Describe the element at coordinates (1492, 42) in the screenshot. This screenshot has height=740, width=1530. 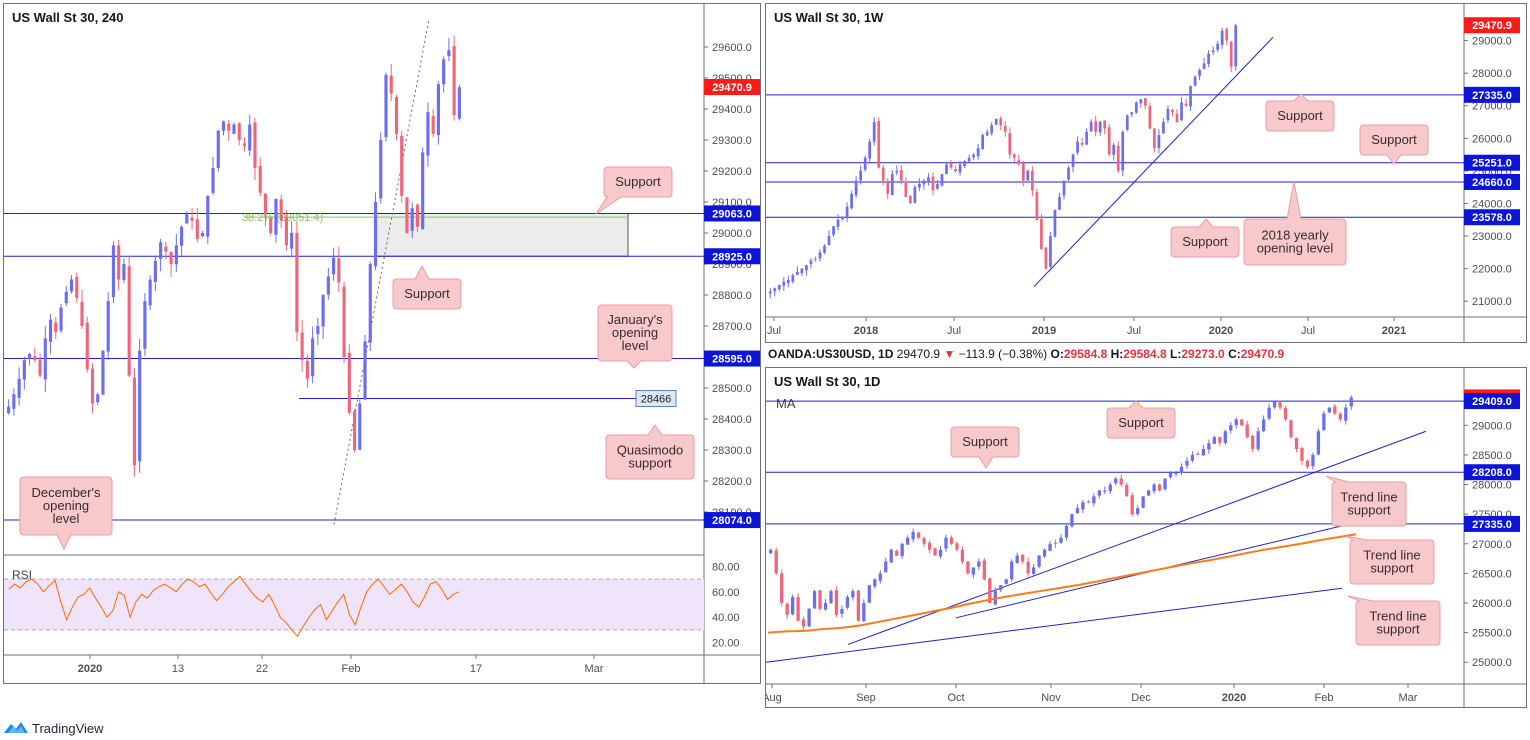
I see `y-tick-label: 29000.0` at that location.